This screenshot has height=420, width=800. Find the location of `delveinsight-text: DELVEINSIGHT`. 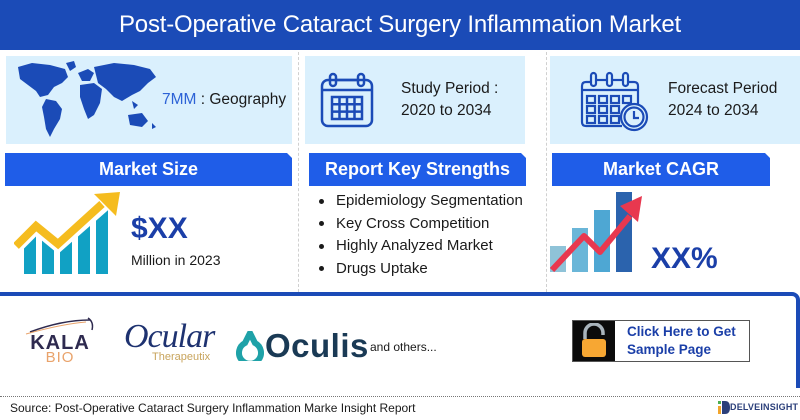

delveinsight-text: DELVEINSIGHT is located at coordinates (764, 407).